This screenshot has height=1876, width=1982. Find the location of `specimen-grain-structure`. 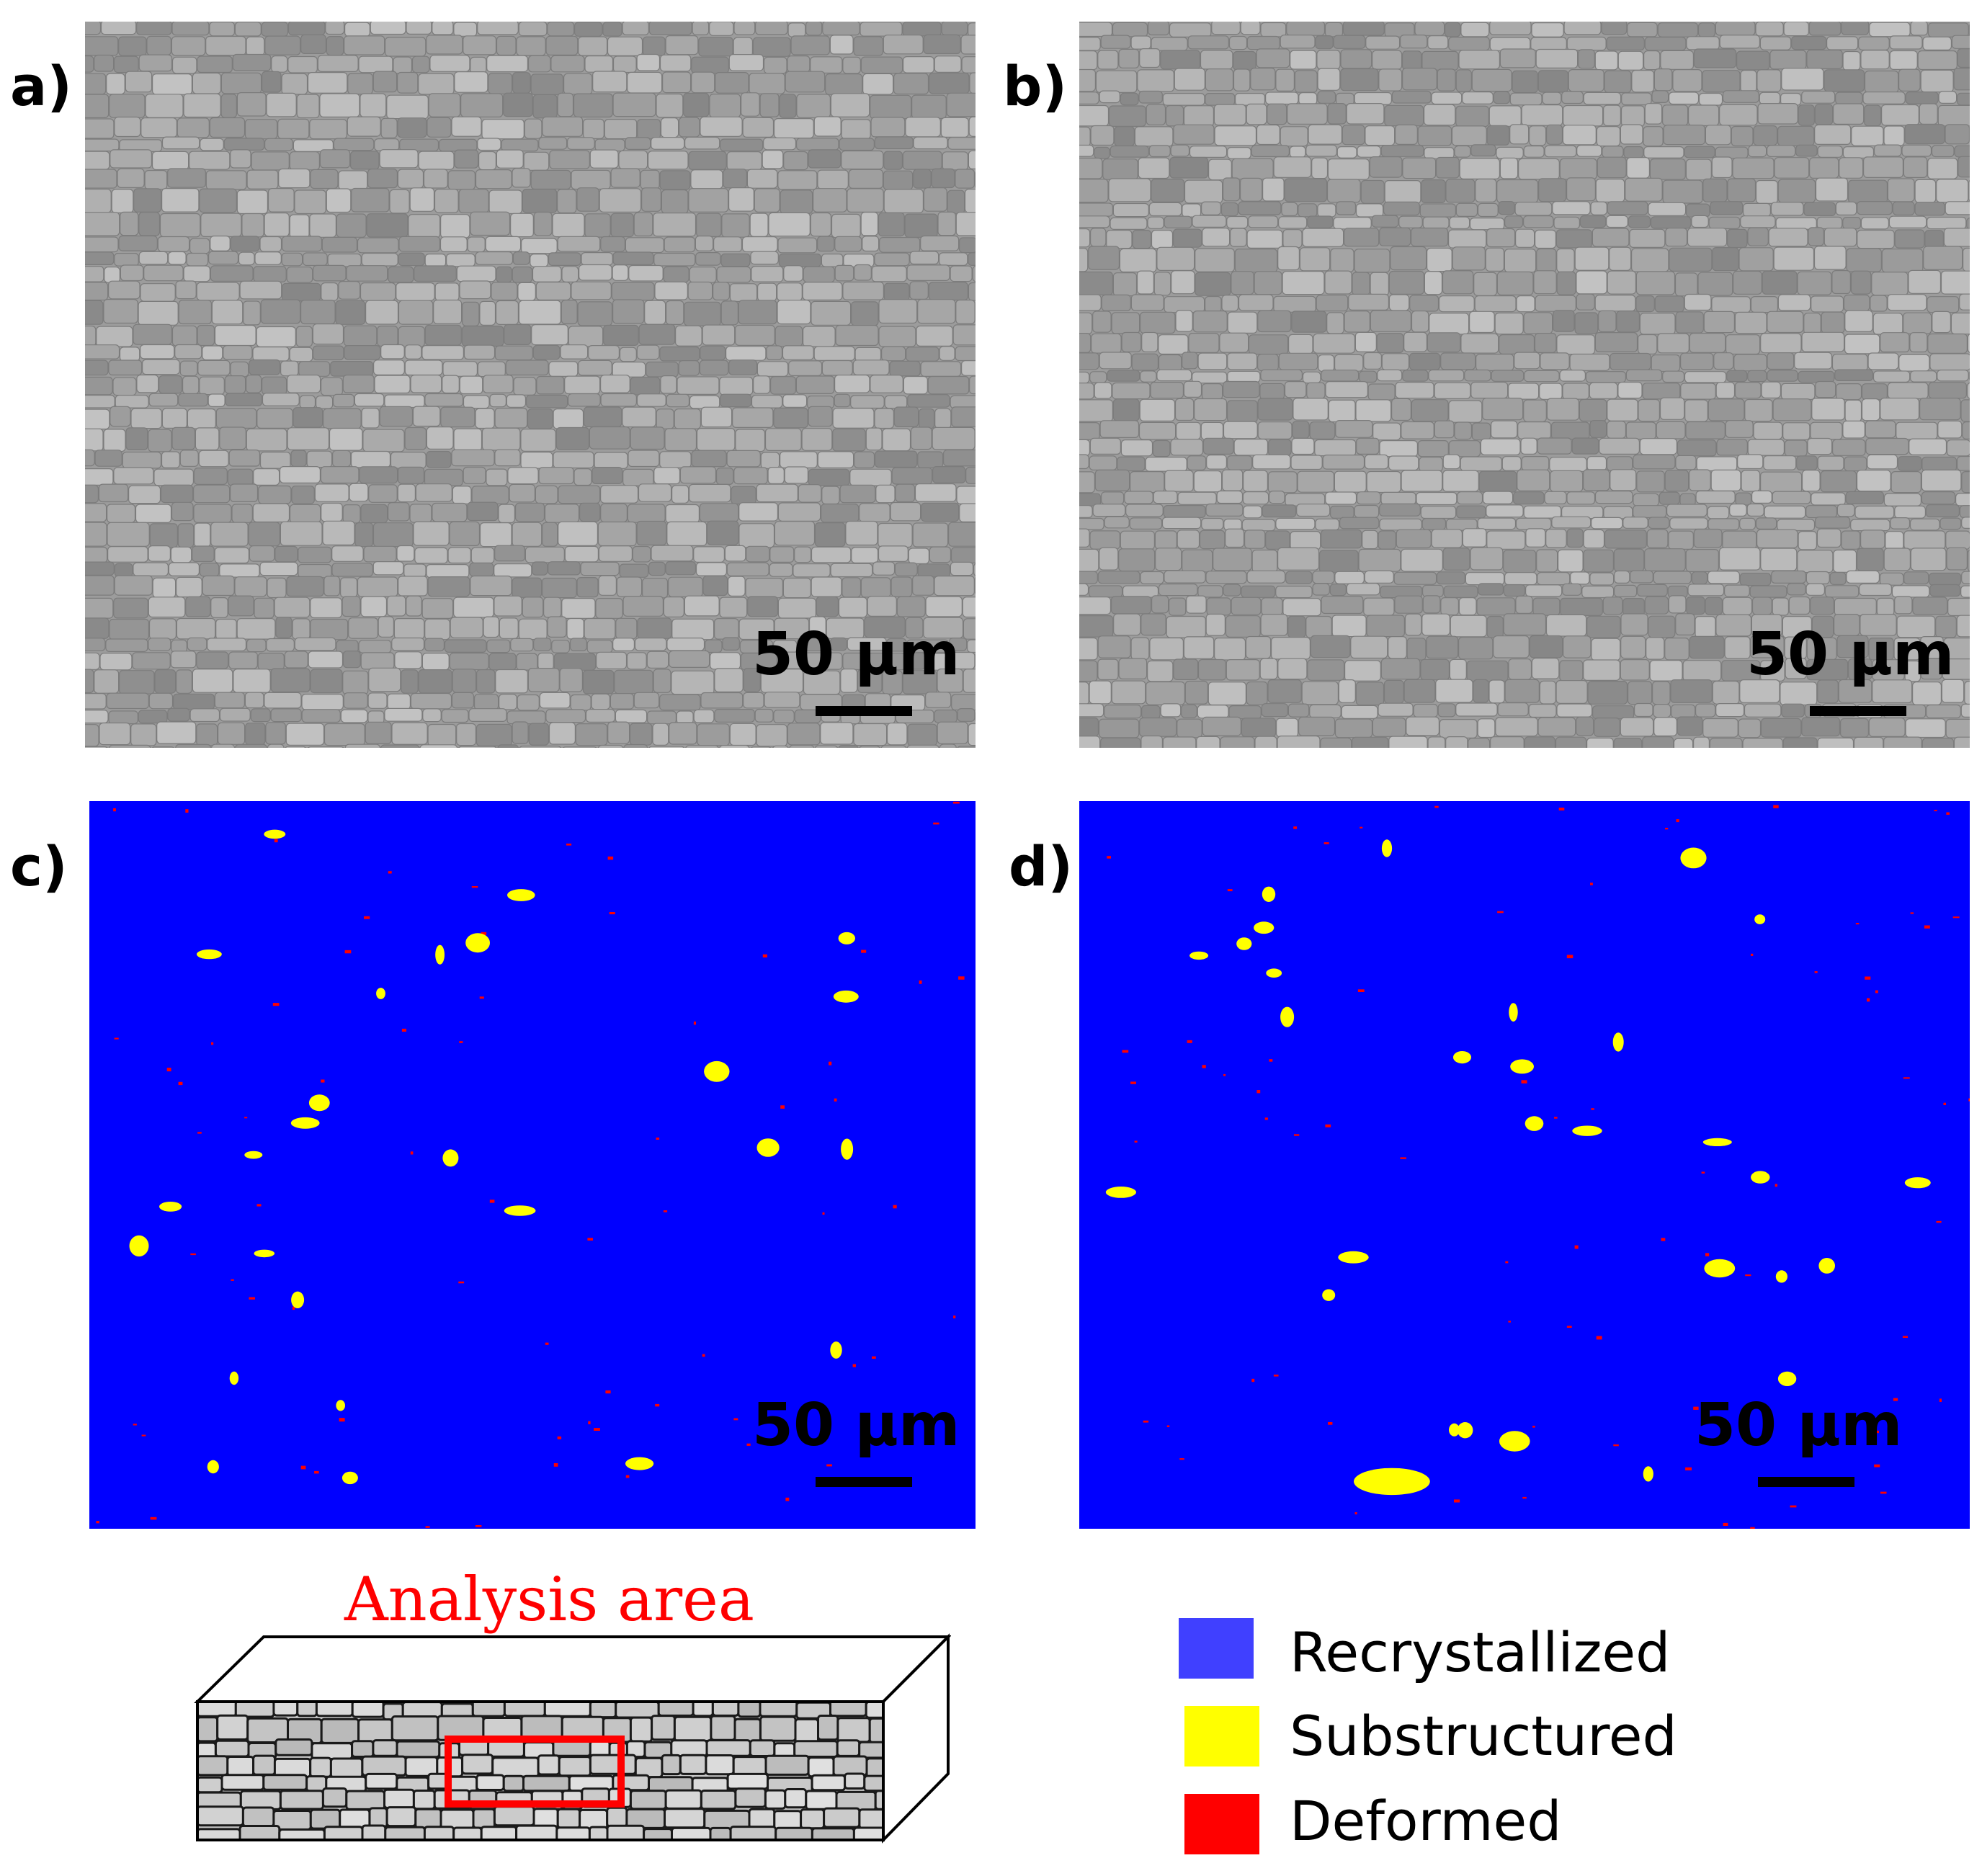

specimen-grain-structure is located at coordinates (540, 1771).